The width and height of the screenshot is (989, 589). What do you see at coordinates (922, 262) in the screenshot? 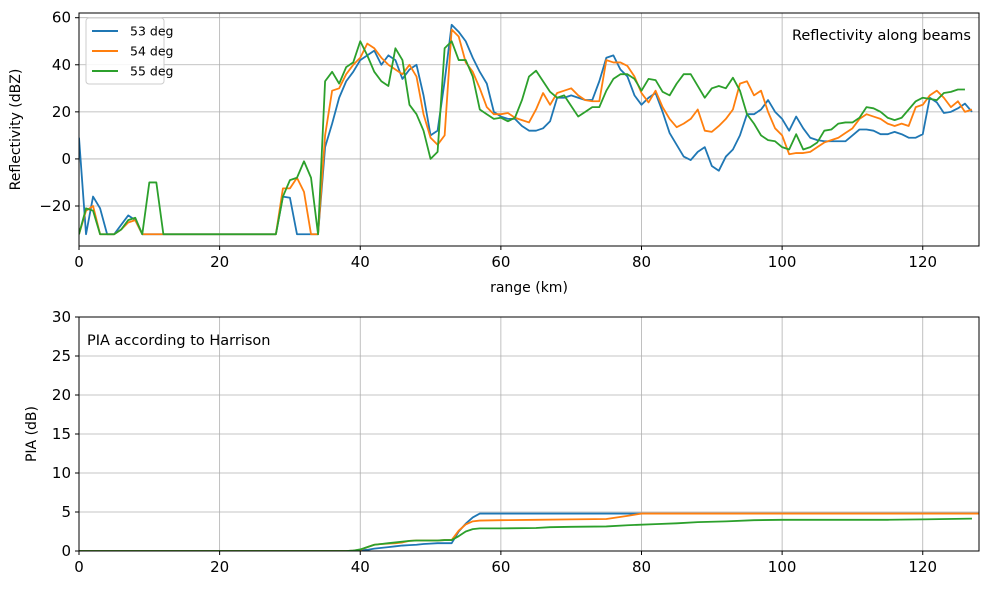
I see `reflectivity-x-tick-label: 120` at bounding box center [922, 262].